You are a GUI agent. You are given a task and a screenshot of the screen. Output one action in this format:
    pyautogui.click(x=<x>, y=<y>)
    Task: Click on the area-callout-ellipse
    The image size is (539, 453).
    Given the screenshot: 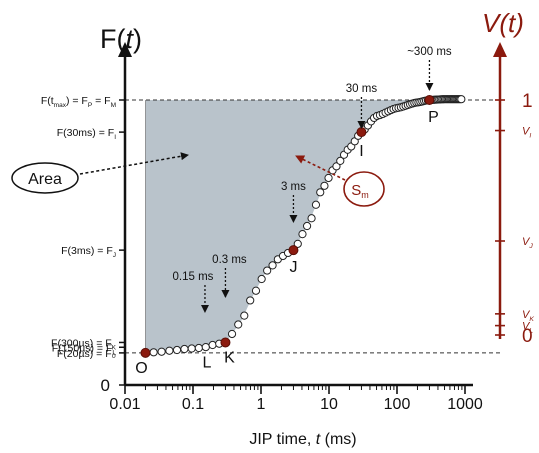 What is the action you would take?
    pyautogui.click(x=45, y=178)
    